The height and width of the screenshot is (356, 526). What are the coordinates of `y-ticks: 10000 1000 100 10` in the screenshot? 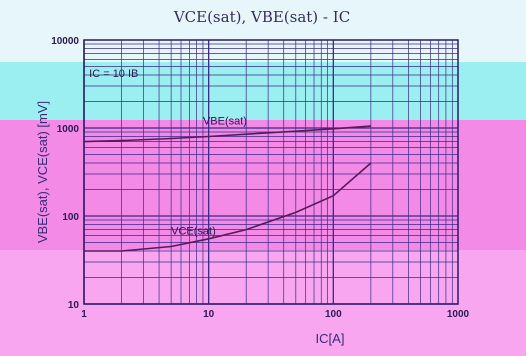 It's located at (65, 173).